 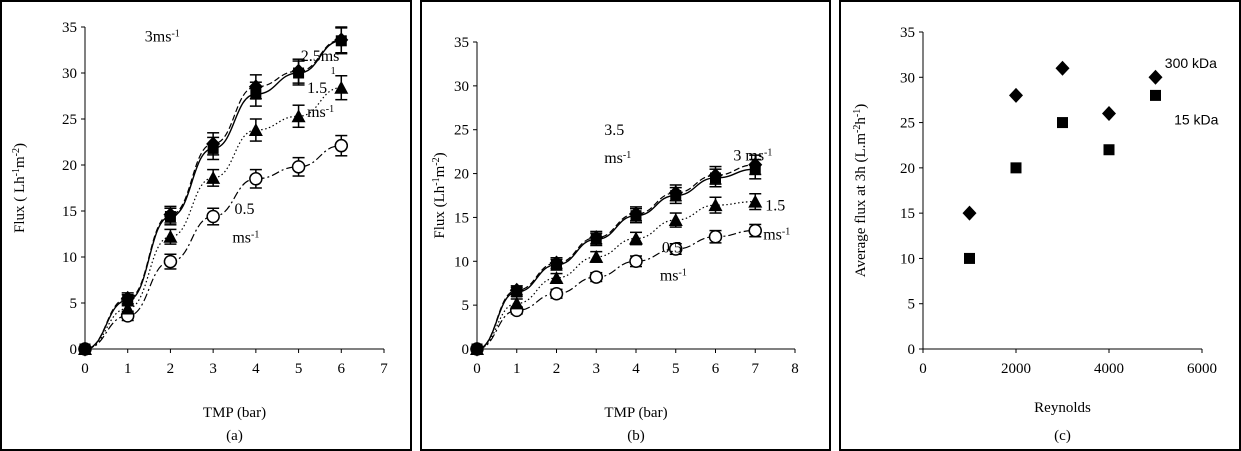 I want to click on y-tick-label: 15, so click(x=461, y=218).